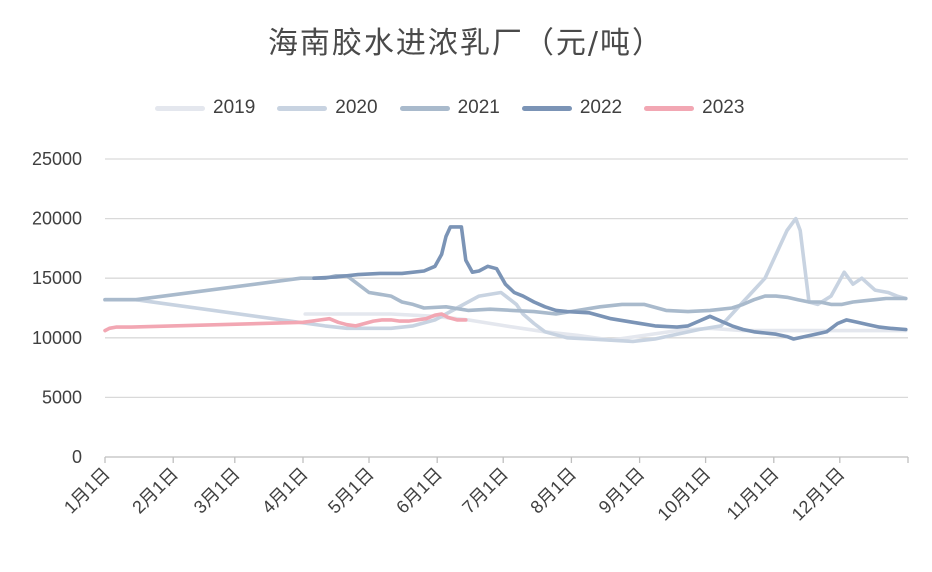  What do you see at coordinates (57, 338) in the screenshot?
I see `y-tick-label: 10000` at bounding box center [57, 338].